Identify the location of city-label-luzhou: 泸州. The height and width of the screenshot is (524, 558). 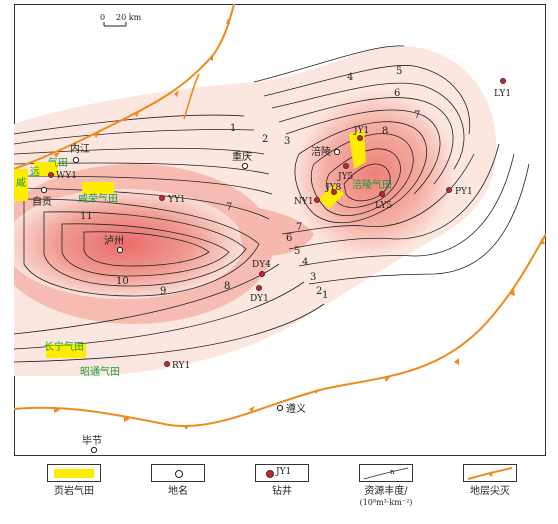
(114, 241).